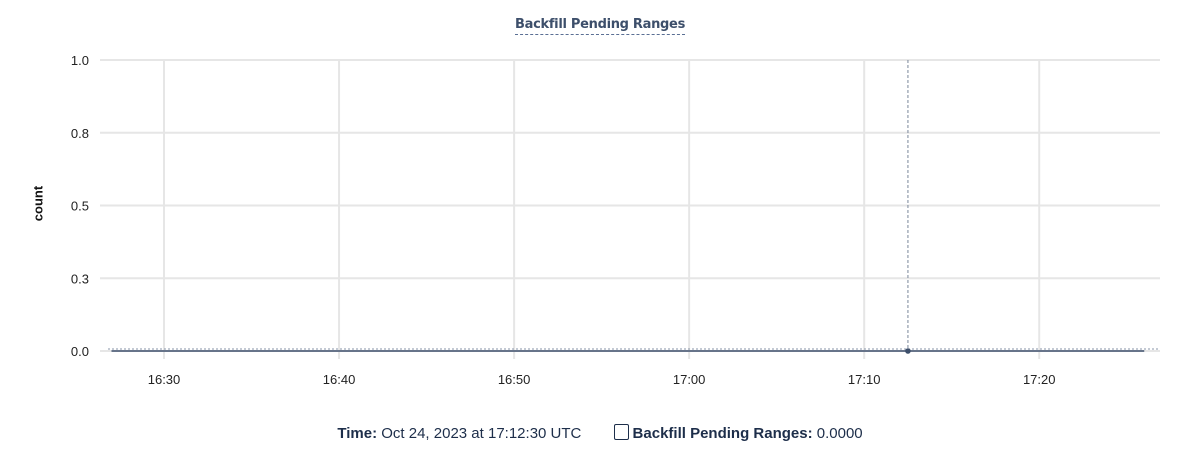  Describe the element at coordinates (864, 379) in the screenshot. I see `x-tick-label: 17:10` at that location.